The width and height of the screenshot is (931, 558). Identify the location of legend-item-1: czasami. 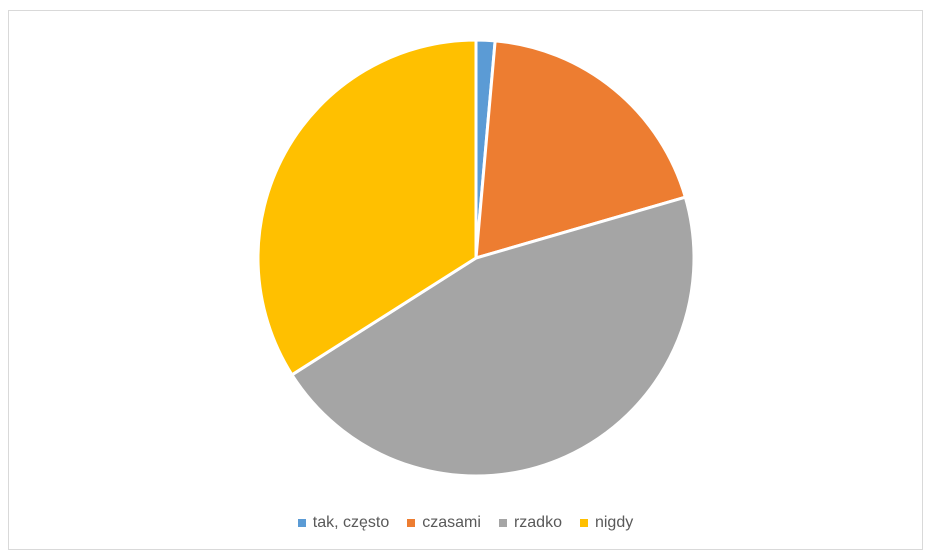
(444, 523).